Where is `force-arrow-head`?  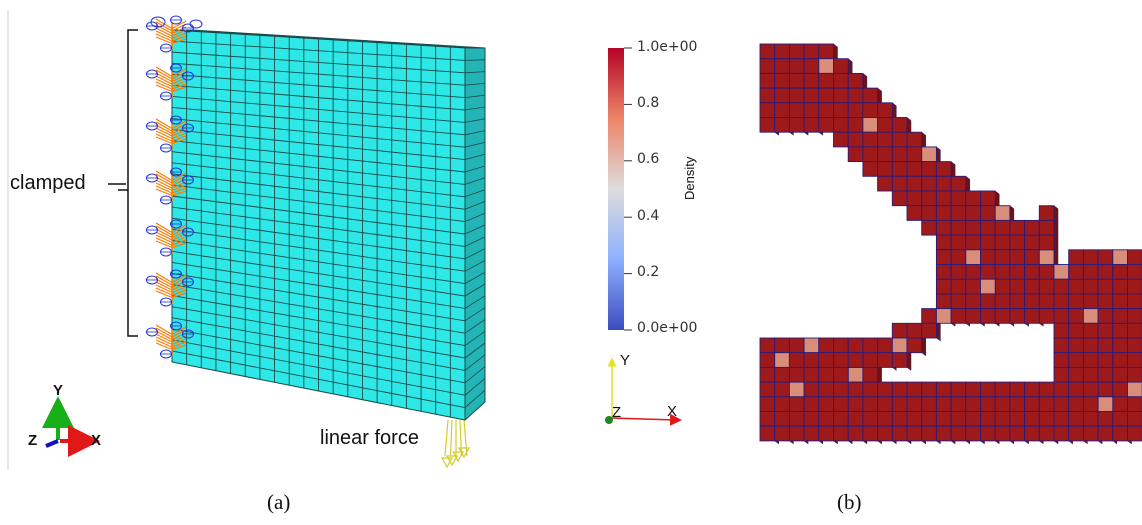 force-arrow-head is located at coordinates (458, 457).